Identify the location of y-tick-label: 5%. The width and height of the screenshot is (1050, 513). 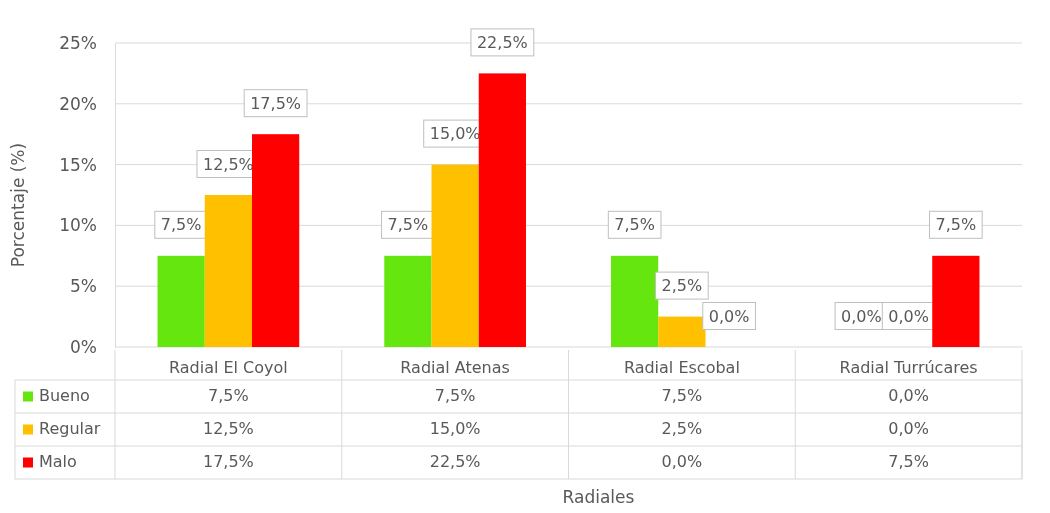
(83, 286).